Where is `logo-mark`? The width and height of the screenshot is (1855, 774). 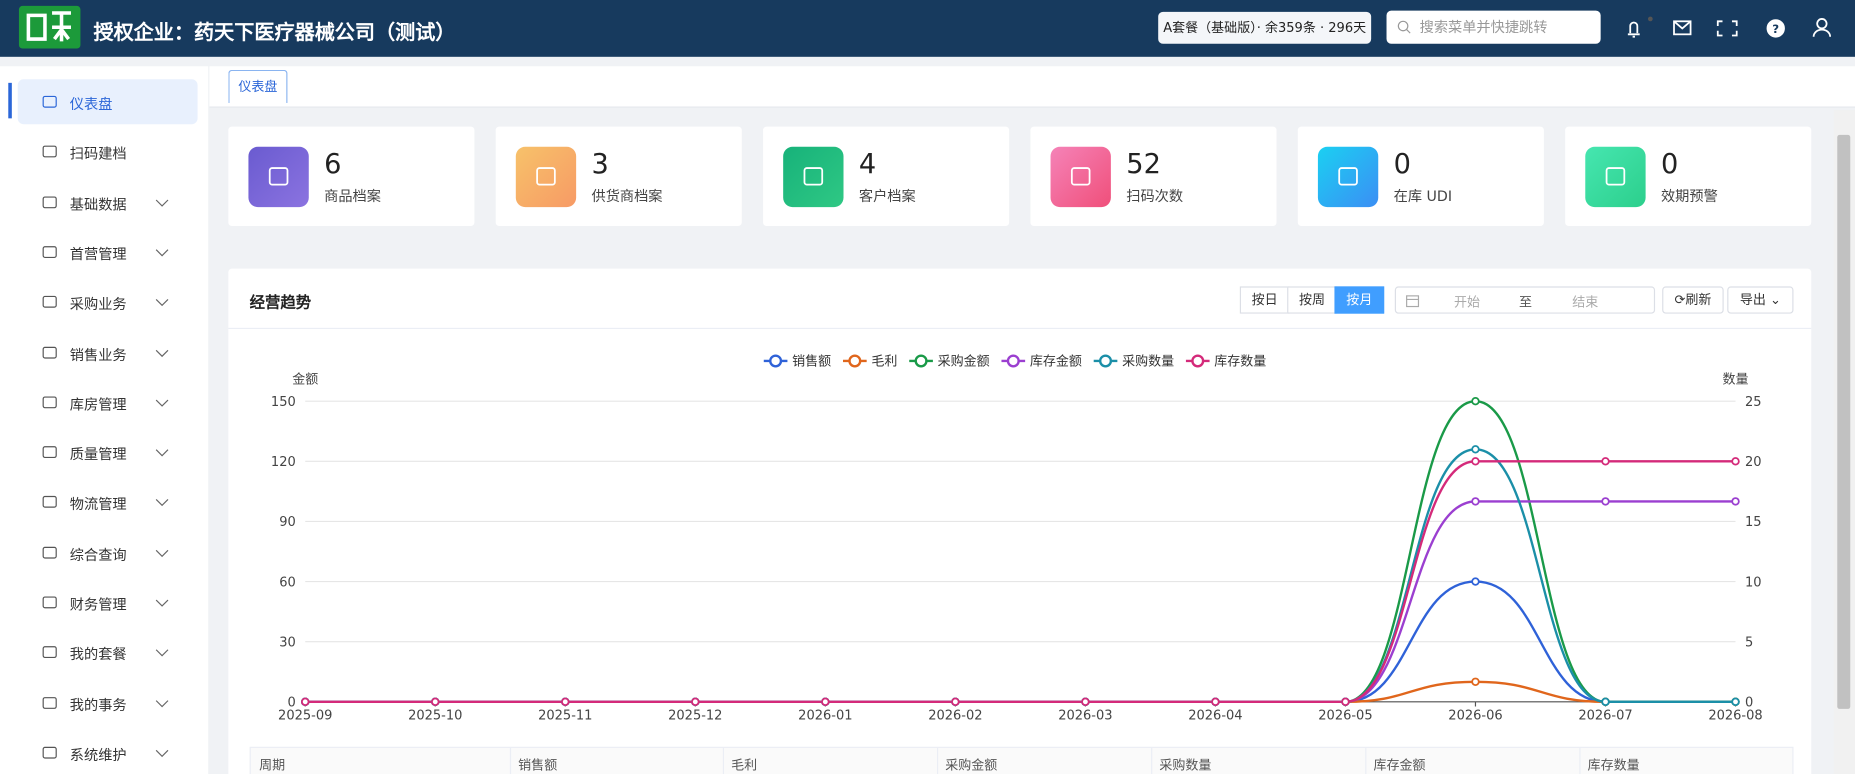
logo-mark is located at coordinates (48, 26).